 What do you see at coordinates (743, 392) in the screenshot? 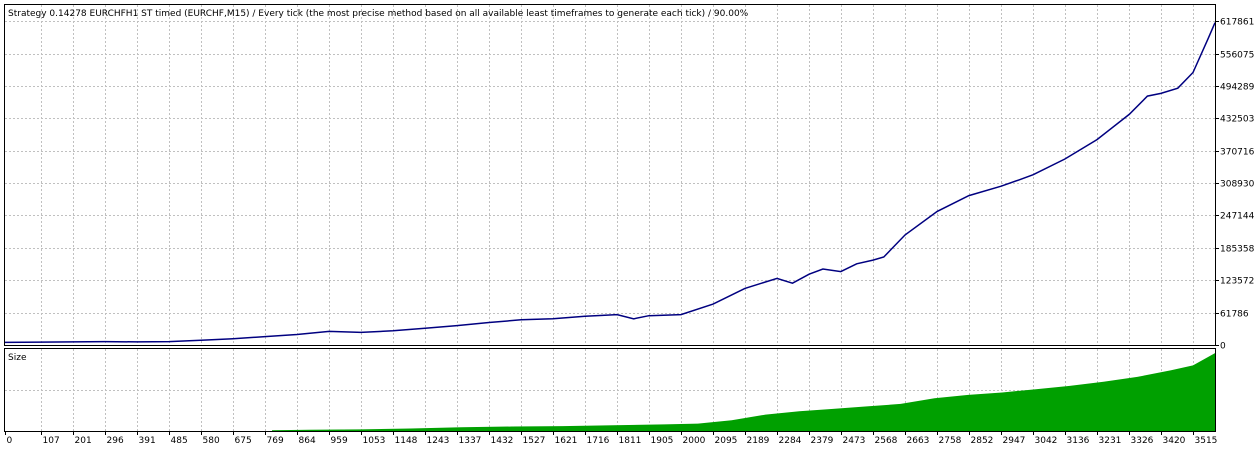
I see `size-area` at bounding box center [743, 392].